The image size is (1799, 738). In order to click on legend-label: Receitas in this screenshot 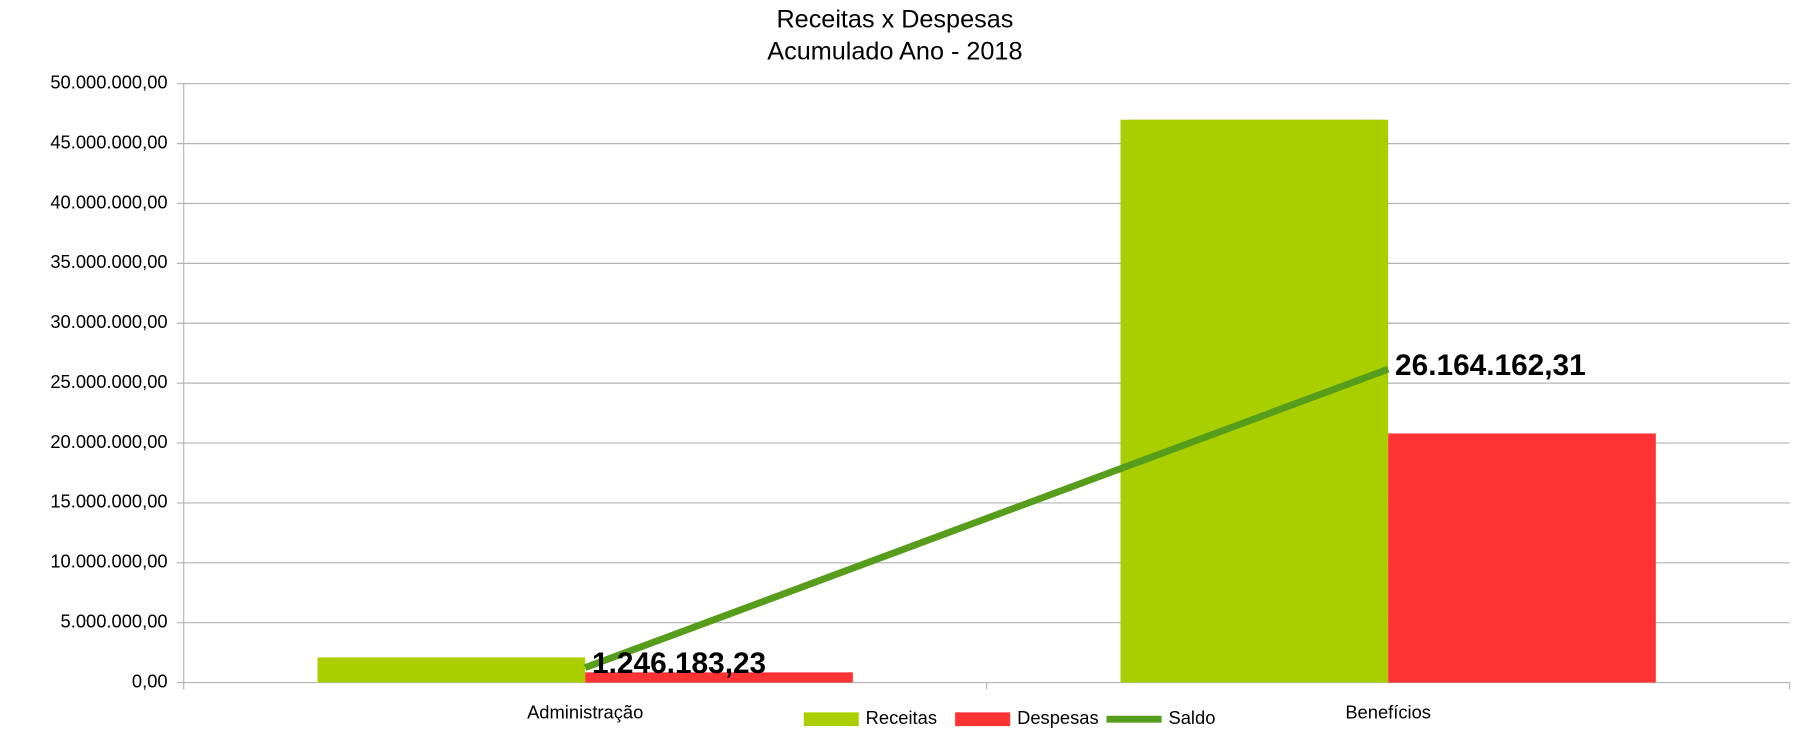, I will do `click(901, 717)`.